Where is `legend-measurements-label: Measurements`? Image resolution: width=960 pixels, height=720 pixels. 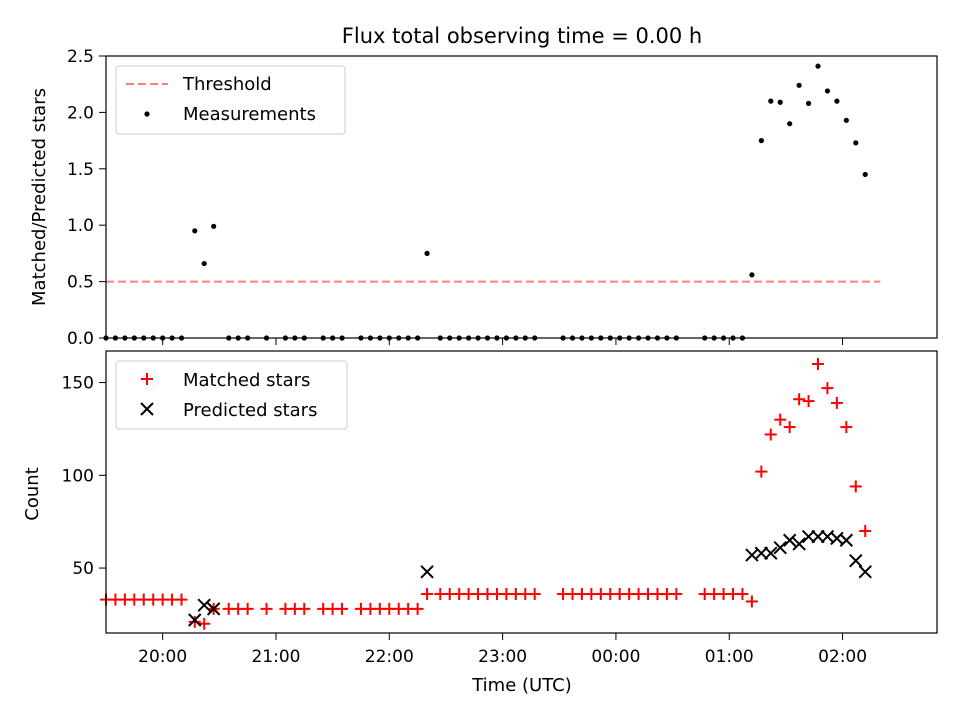 legend-measurements-label: Measurements is located at coordinates (249, 114).